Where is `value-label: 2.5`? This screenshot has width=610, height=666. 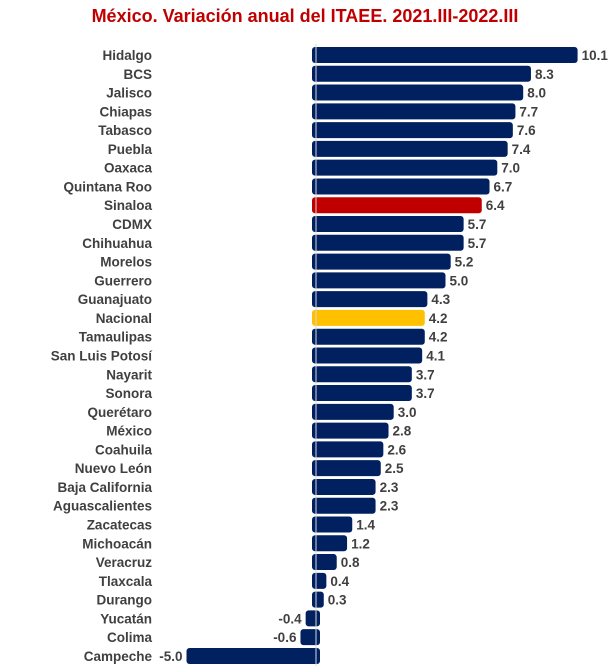 value-label: 2.5 is located at coordinates (394, 468).